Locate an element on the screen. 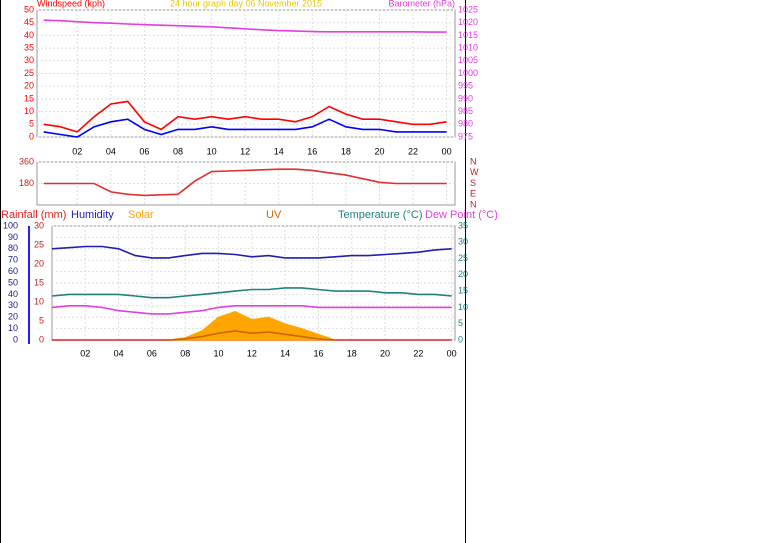 This screenshot has height=543, width=761. y-tick-label: W is located at coordinates (474, 172).